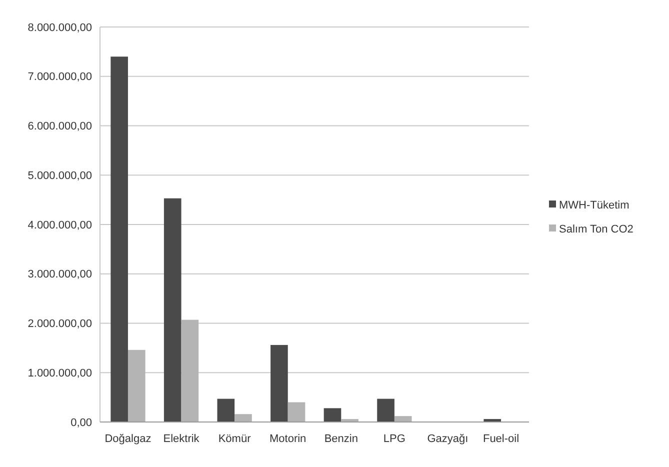  Describe the element at coordinates (60, 373) in the screenshot. I see `y-tick-label: 1.000.000,00` at that location.